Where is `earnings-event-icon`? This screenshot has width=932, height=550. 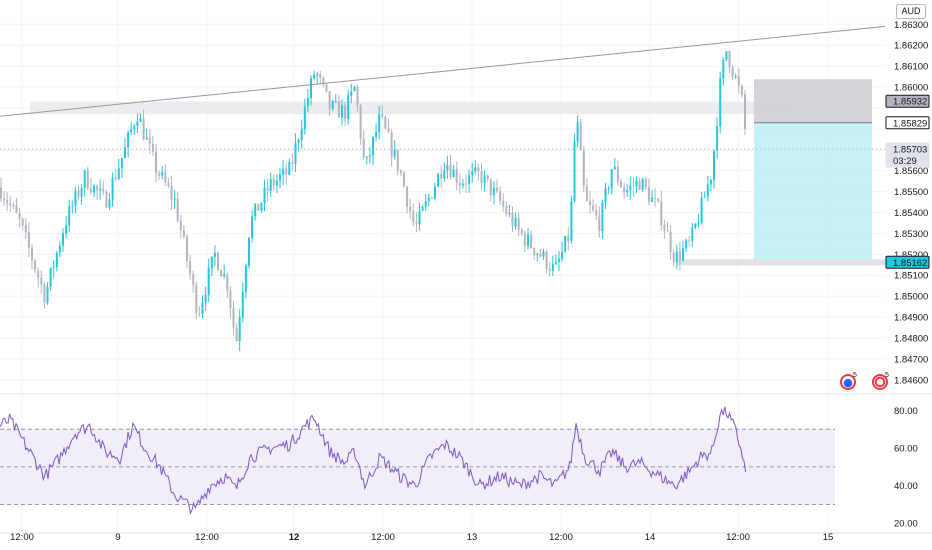 earnings-event-icon is located at coordinates (880, 382).